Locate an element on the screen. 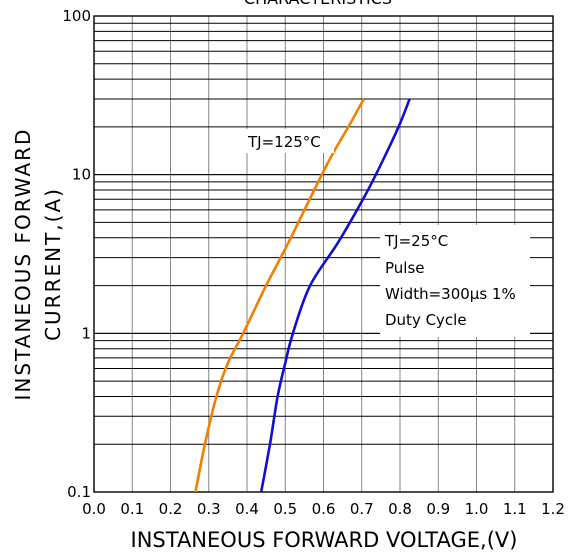 This screenshot has height=557, width=582. x-tick-label: 1.0 is located at coordinates (477, 509).